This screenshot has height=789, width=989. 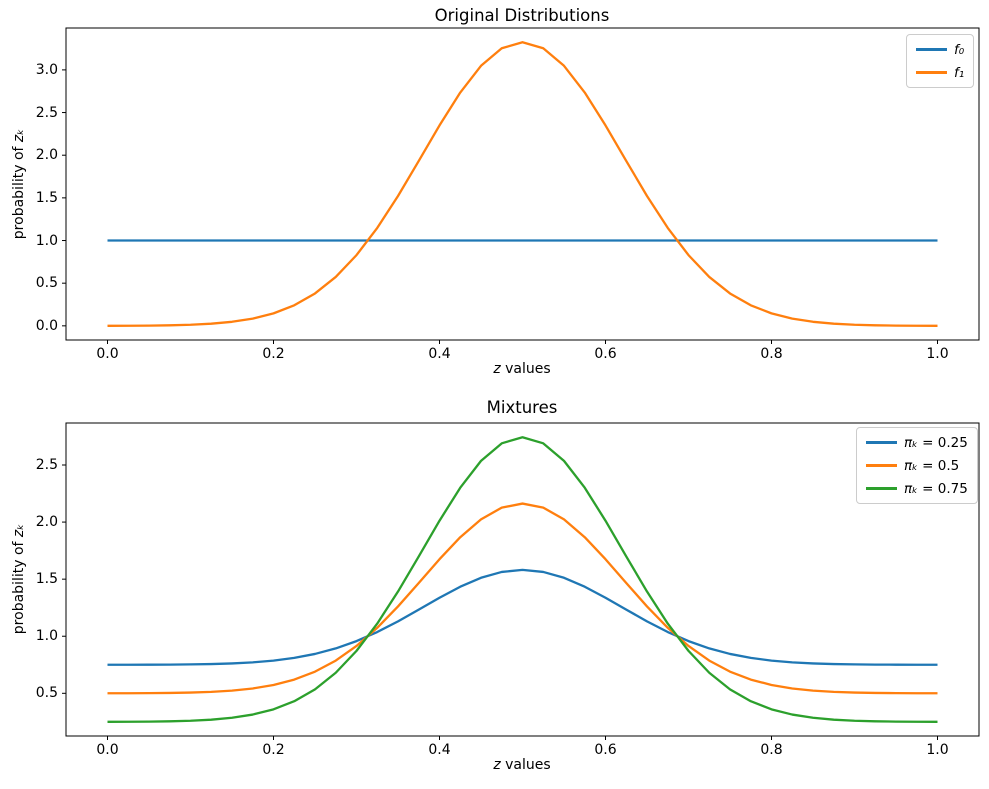 I want to click on chart1-y-tick-label: 2.0, so click(x=46, y=155).